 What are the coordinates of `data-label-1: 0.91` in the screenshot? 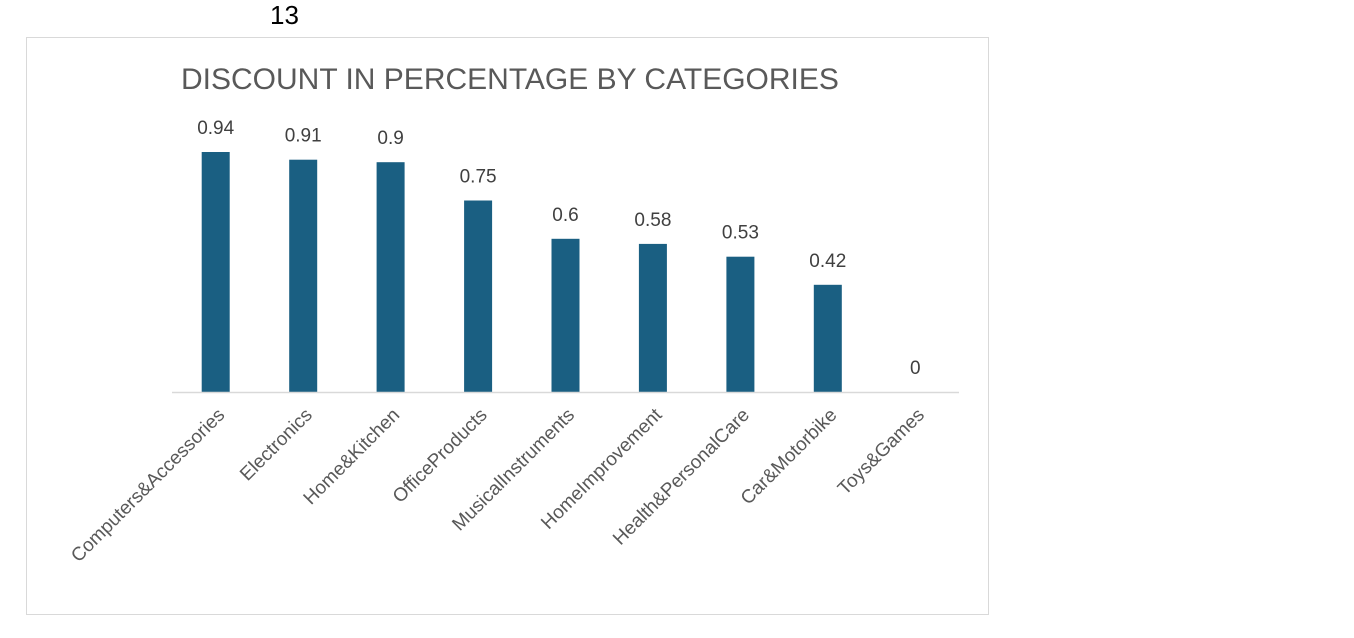 It's located at (303, 136).